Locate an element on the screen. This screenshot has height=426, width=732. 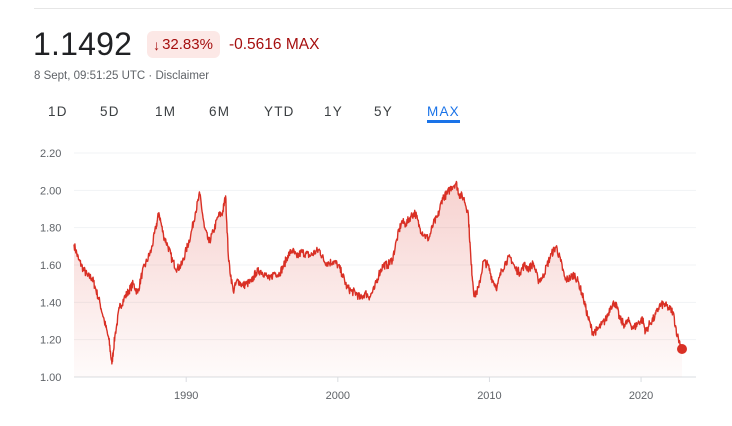
percent-change-value: 32.83% is located at coordinates (187, 44).